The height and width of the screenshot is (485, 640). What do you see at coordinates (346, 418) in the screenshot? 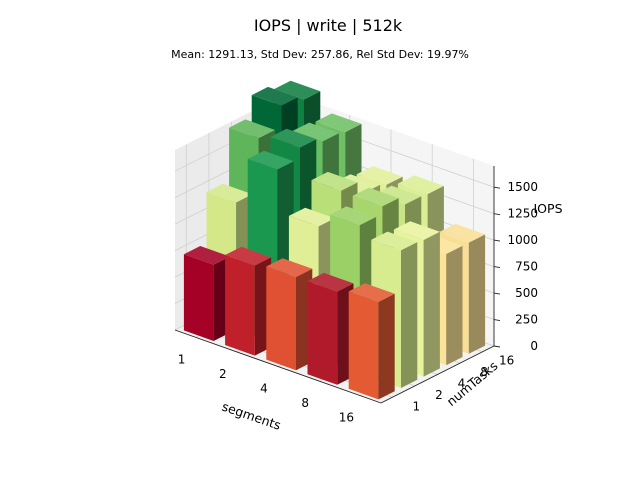
I see `x-tick-label: 16` at bounding box center [346, 418].